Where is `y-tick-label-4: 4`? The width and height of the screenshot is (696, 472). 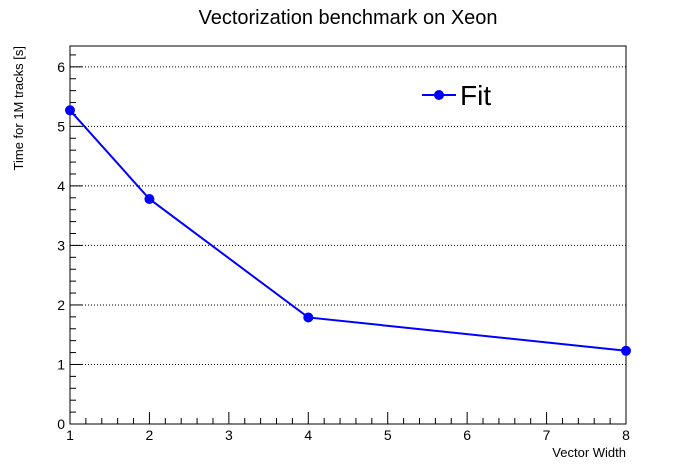
y-tick-label-4: 4 is located at coordinates (61, 186).